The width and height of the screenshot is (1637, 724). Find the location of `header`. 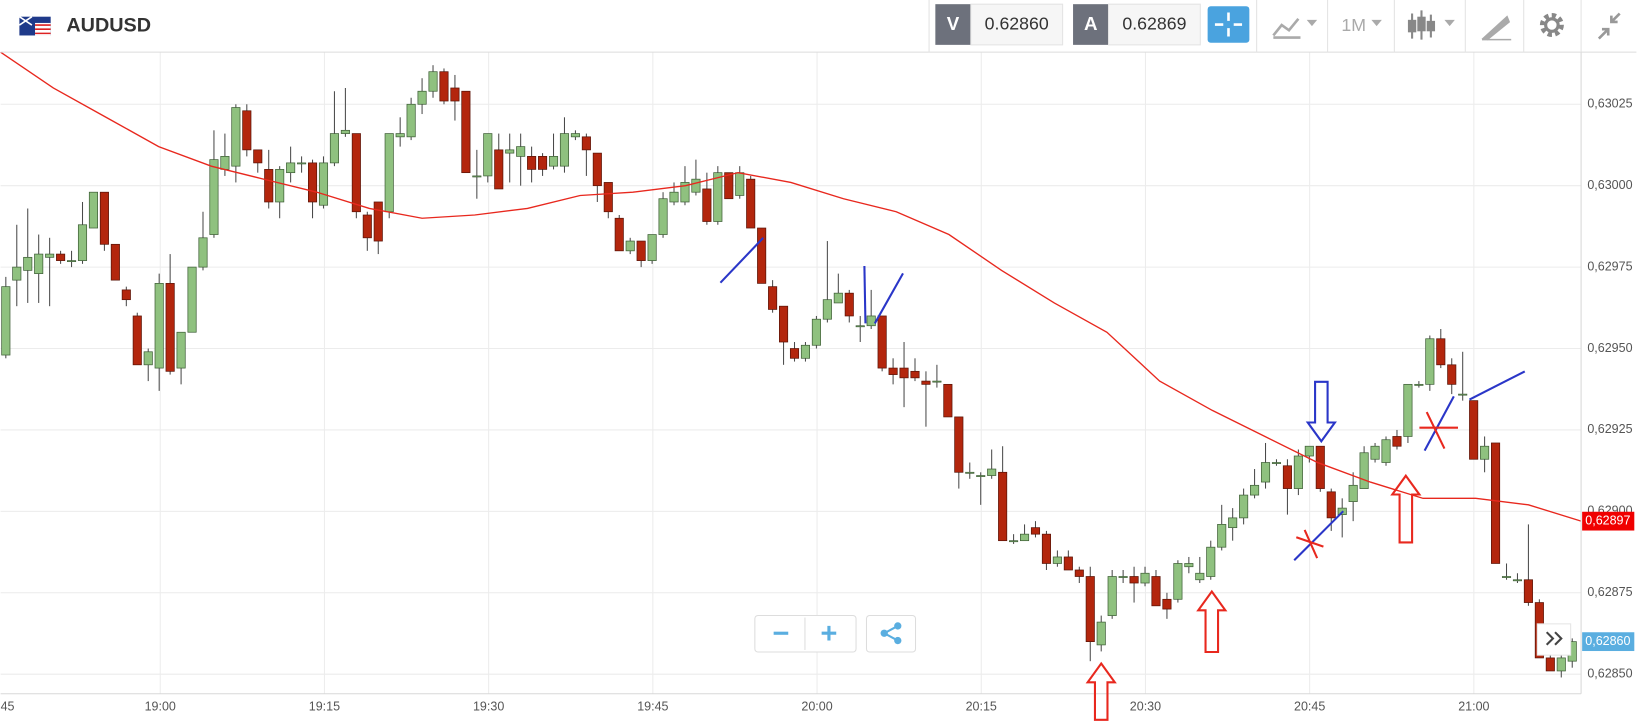

header is located at coordinates (818, 26).